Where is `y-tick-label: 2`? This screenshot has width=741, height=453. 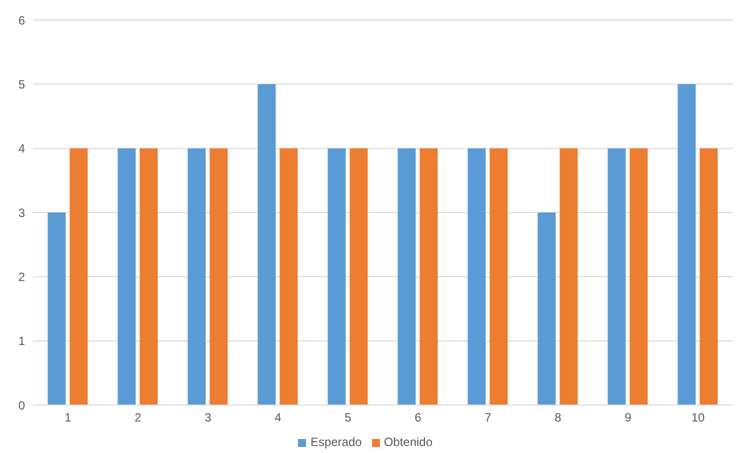
y-tick-label: 2 is located at coordinates (22, 277).